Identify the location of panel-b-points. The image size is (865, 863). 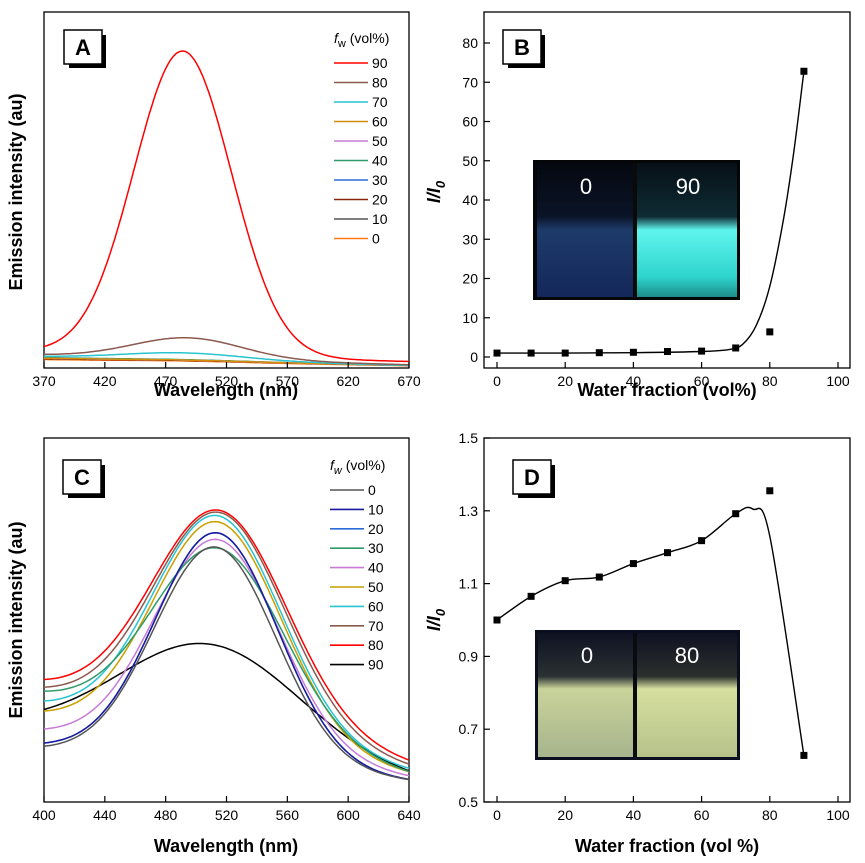
(650, 212).